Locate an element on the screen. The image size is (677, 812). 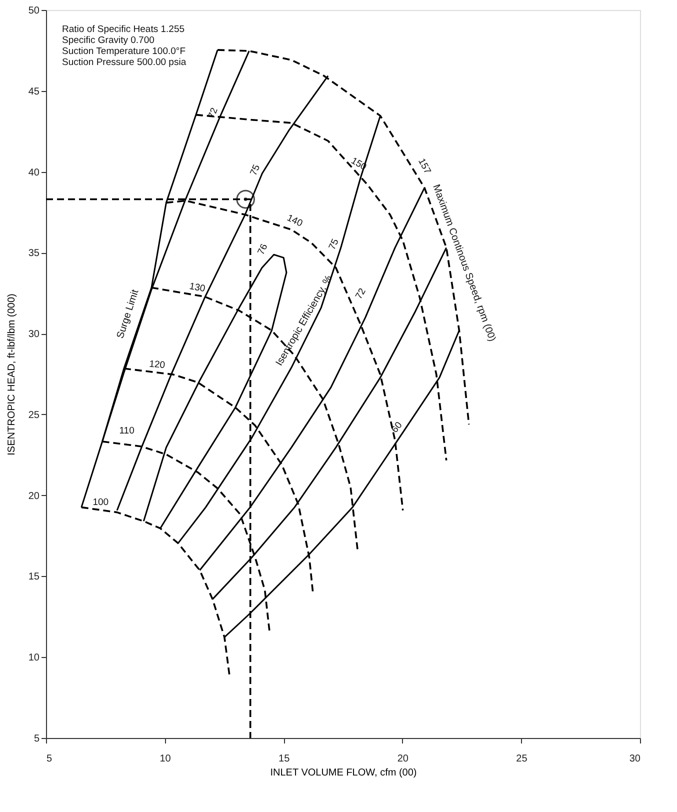
x-tick-label: 25 is located at coordinates (522, 759).